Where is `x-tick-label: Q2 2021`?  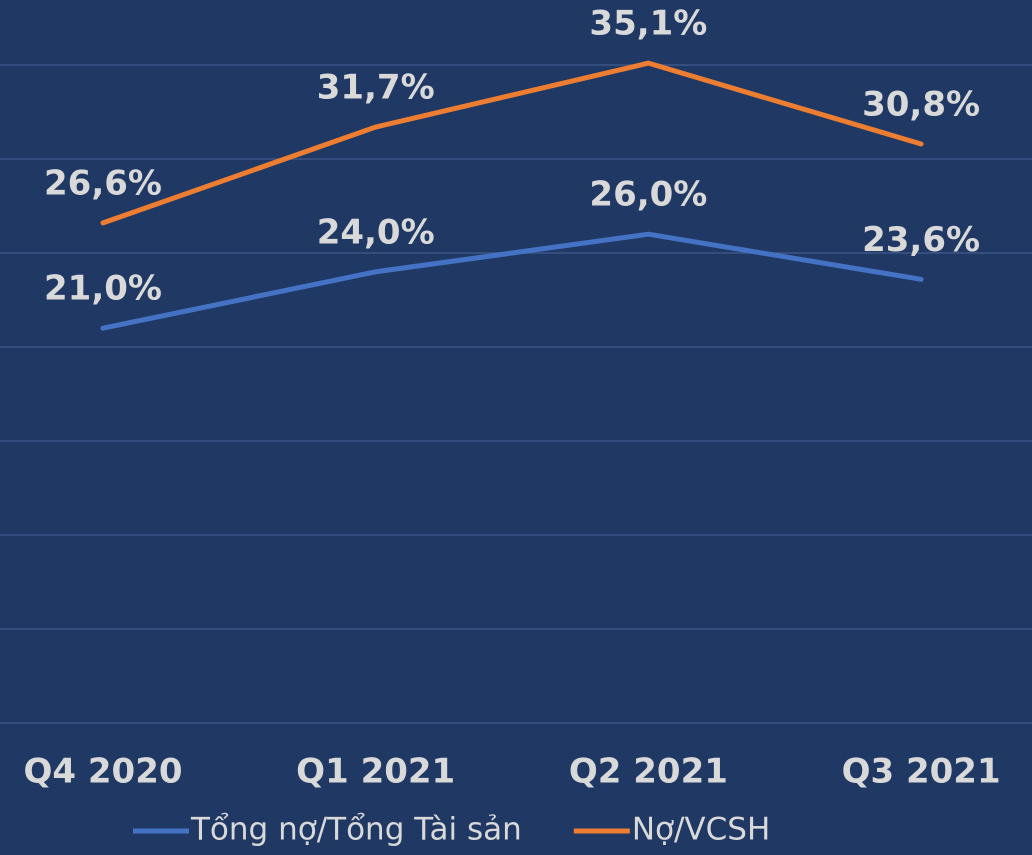
x-tick-label: Q2 2021 is located at coordinates (648, 772).